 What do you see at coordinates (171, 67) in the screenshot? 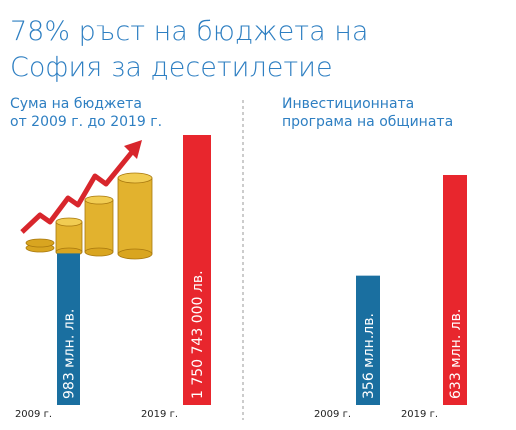
I see `title-line: София за десетилетие` at bounding box center [171, 67].